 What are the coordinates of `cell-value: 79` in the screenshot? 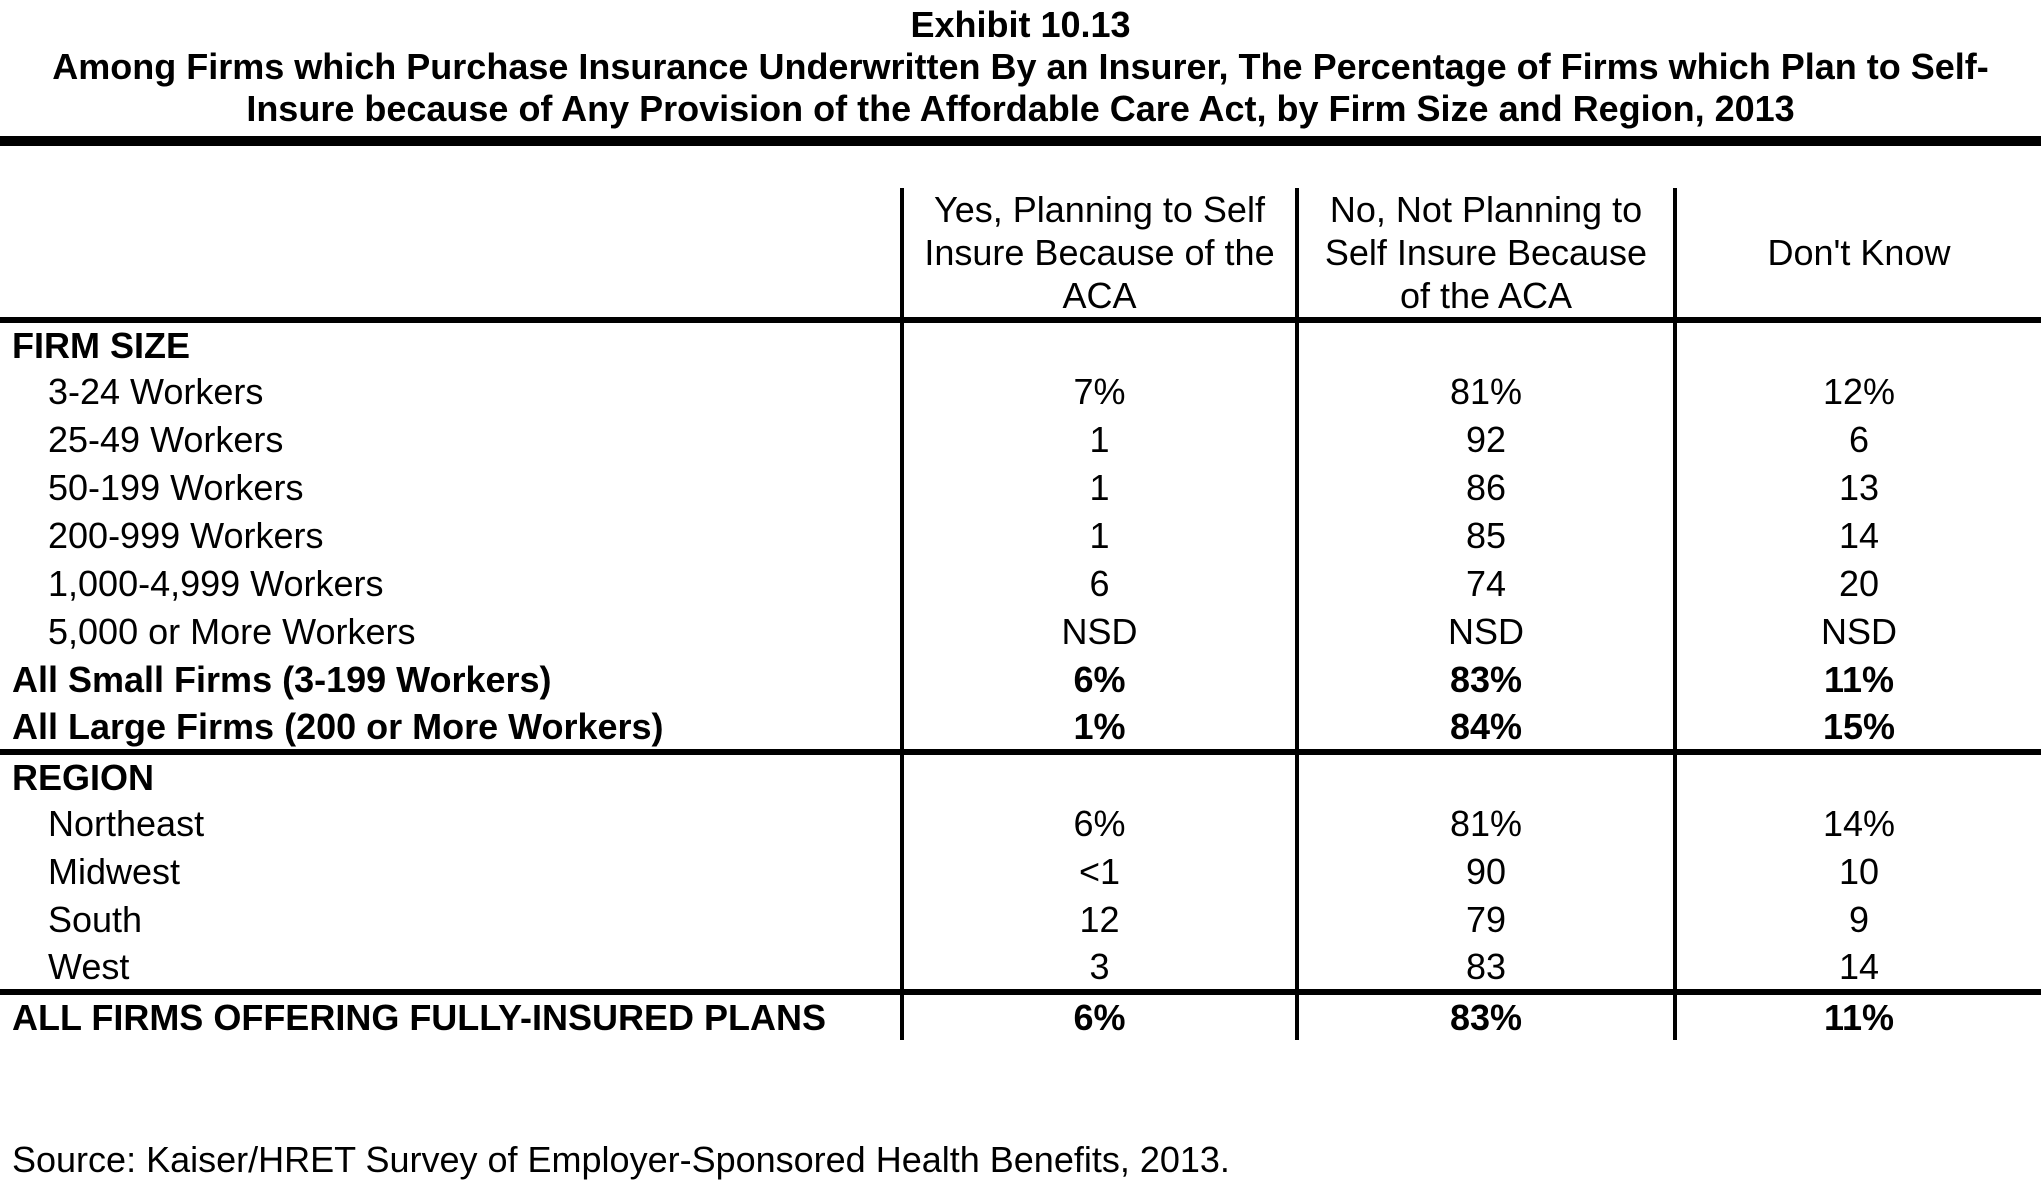 It's located at (1485, 920).